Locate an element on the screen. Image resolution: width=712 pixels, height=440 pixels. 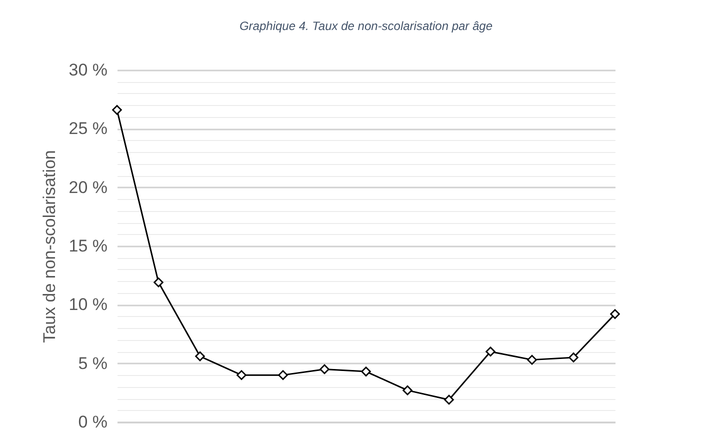
y-tick-label: 5 % is located at coordinates (93, 363).